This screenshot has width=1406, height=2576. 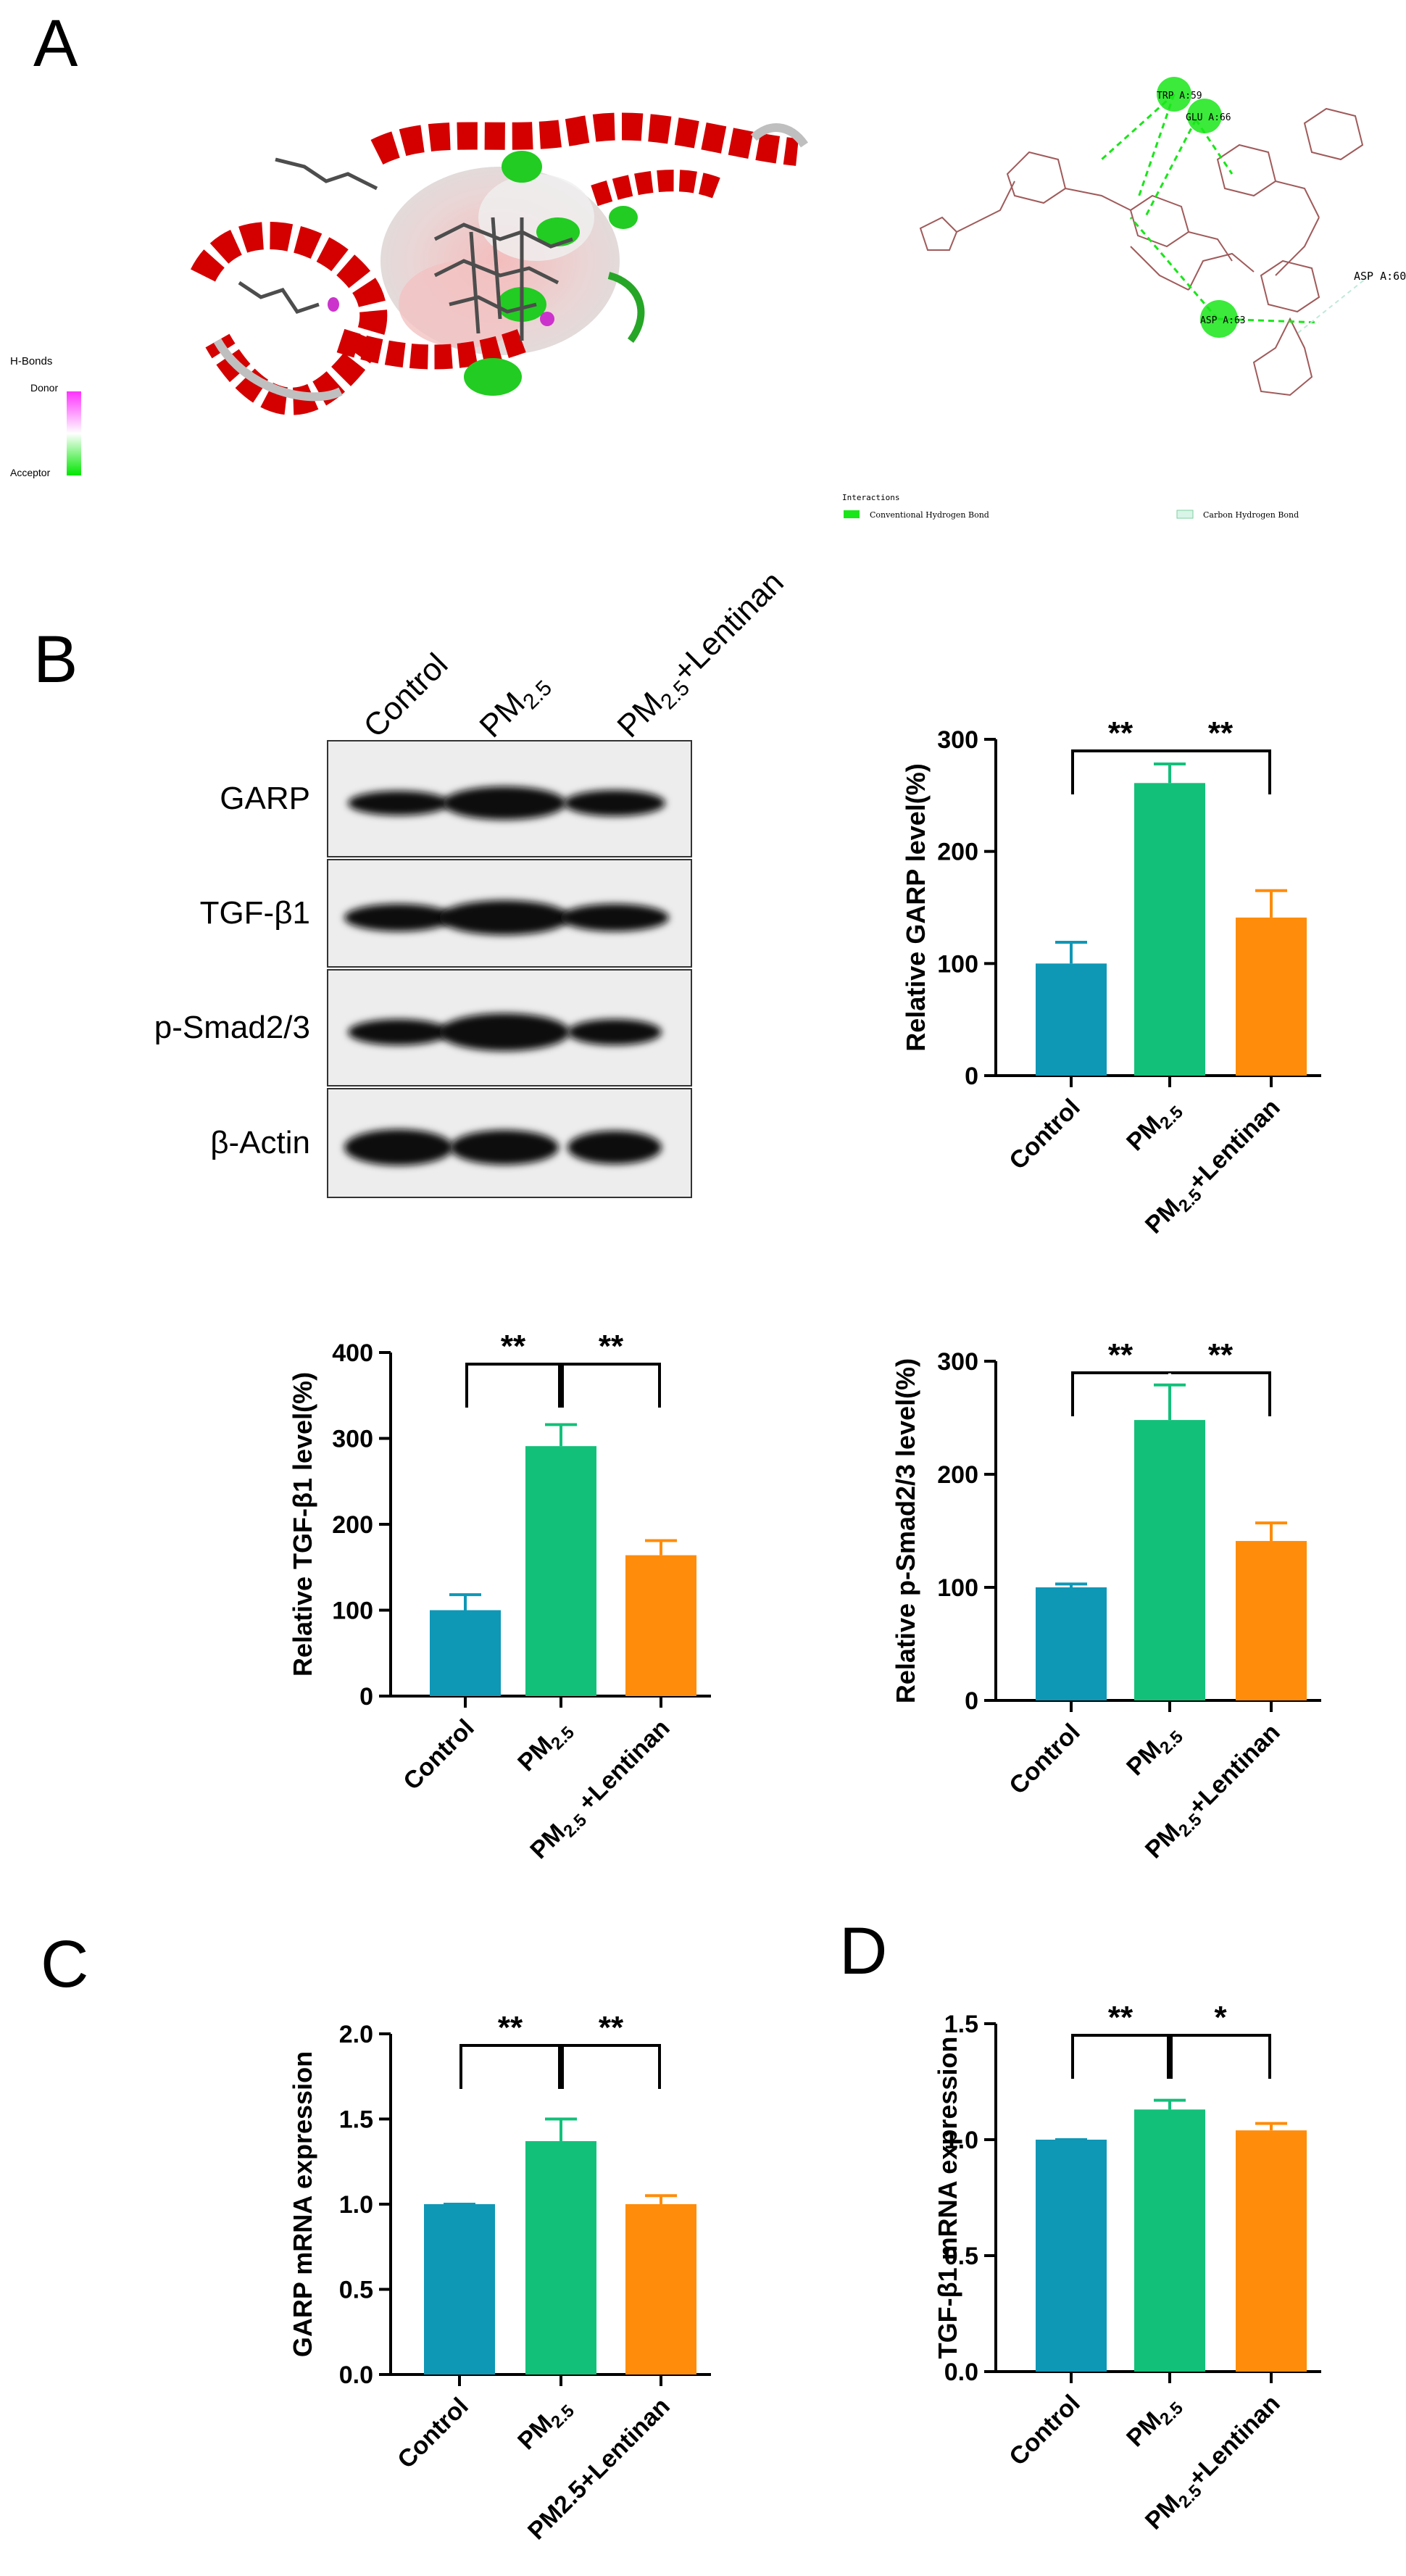 I want to click on interactions-legend-title: Interactions, so click(x=871, y=497).